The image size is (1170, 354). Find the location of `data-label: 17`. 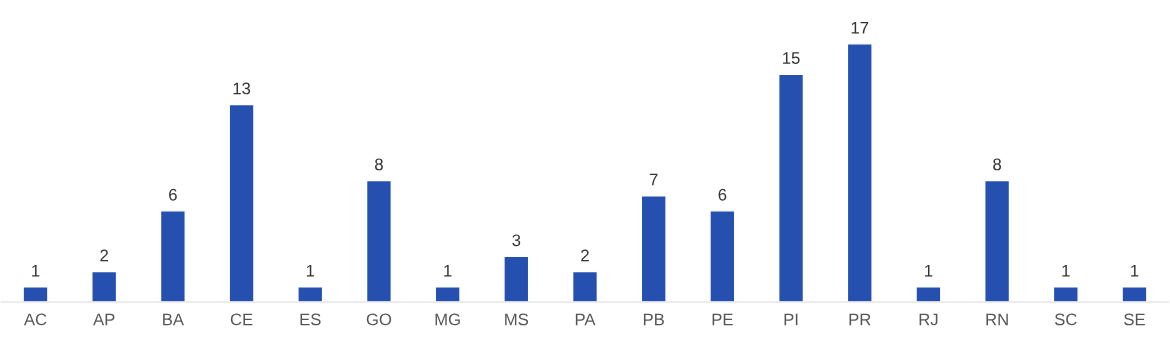

data-label: 17 is located at coordinates (860, 28).